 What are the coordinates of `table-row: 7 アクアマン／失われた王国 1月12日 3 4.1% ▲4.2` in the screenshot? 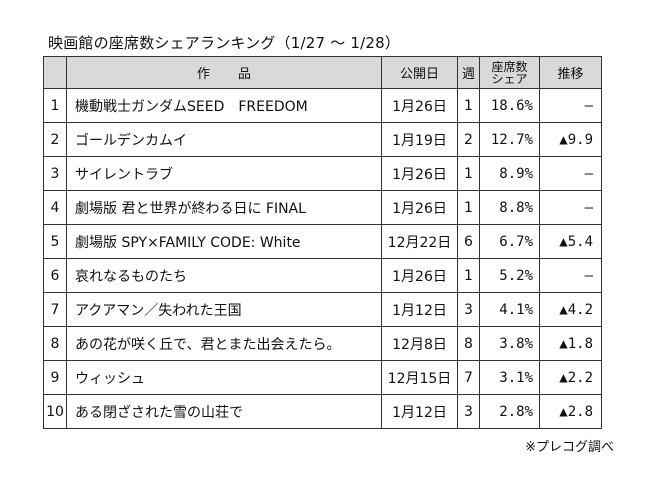 It's located at (322, 309).